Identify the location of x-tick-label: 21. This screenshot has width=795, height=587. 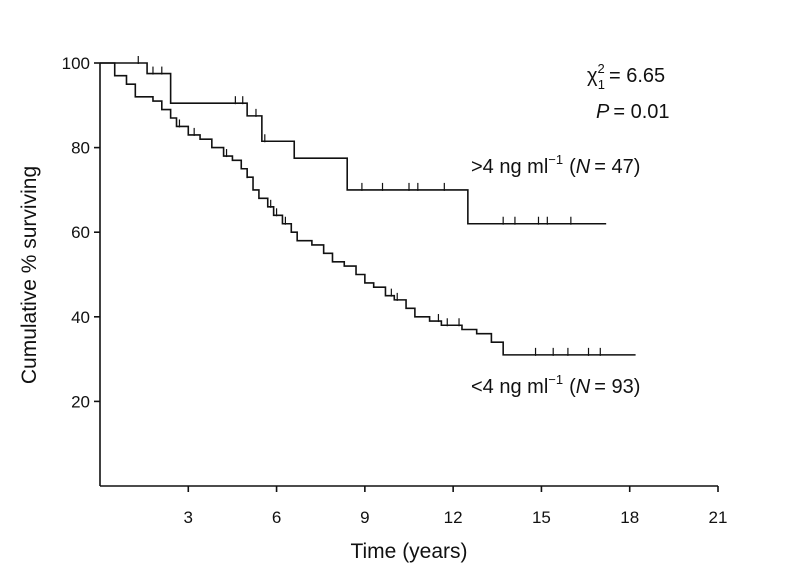
(718, 517).